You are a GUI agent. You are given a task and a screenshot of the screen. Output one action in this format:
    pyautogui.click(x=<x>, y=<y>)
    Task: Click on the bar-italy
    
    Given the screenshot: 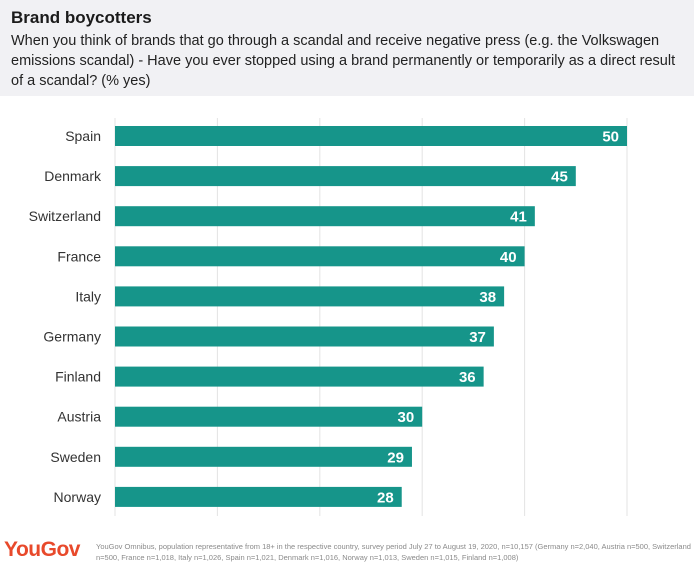 What is the action you would take?
    pyautogui.click(x=310, y=296)
    